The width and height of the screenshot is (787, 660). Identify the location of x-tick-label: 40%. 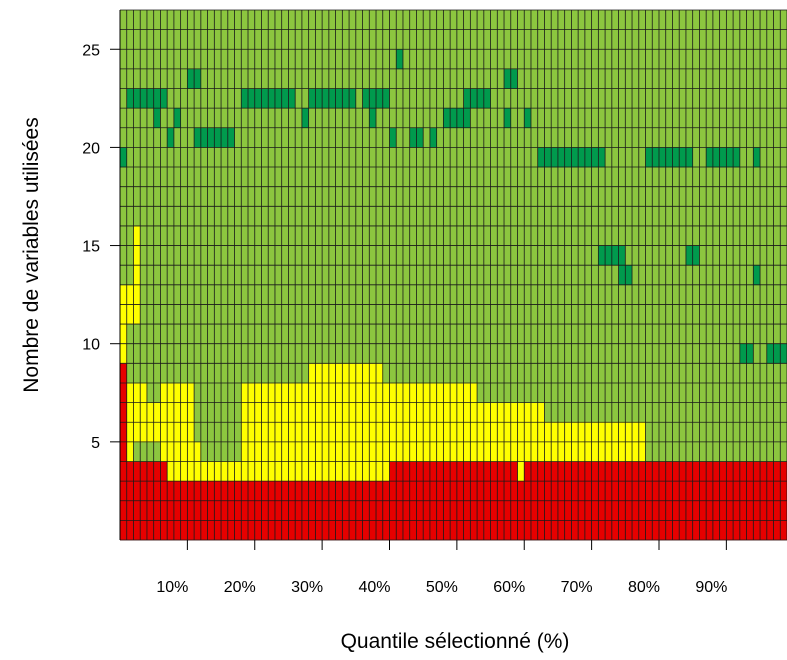
(374, 587).